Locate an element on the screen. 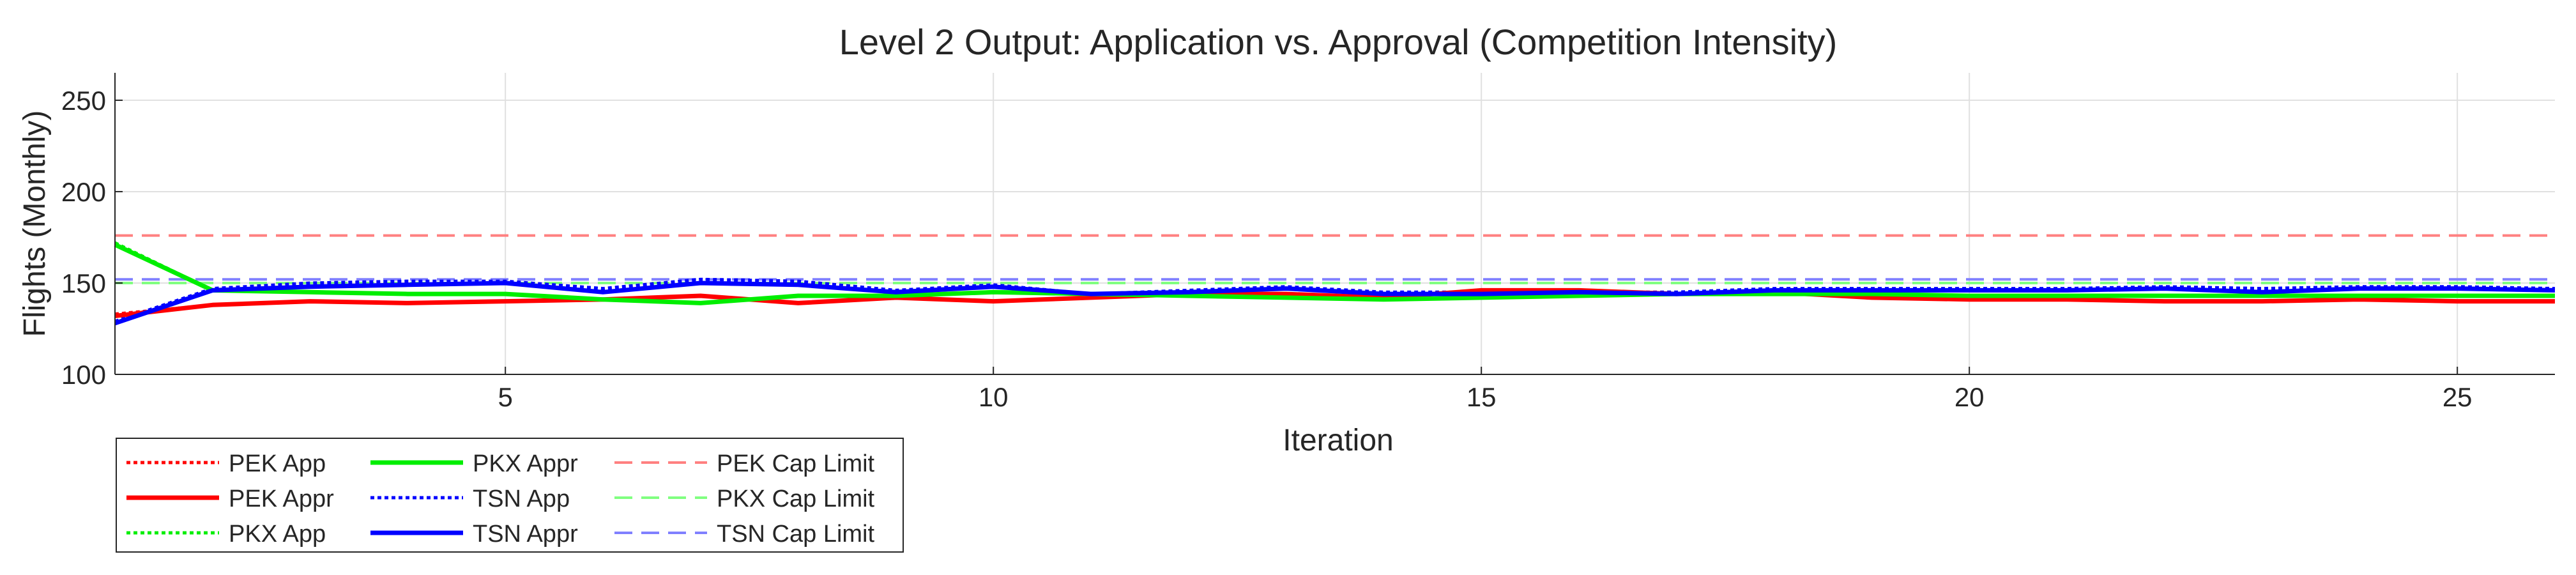  x-axis-label: Iteration is located at coordinates (1338, 440).